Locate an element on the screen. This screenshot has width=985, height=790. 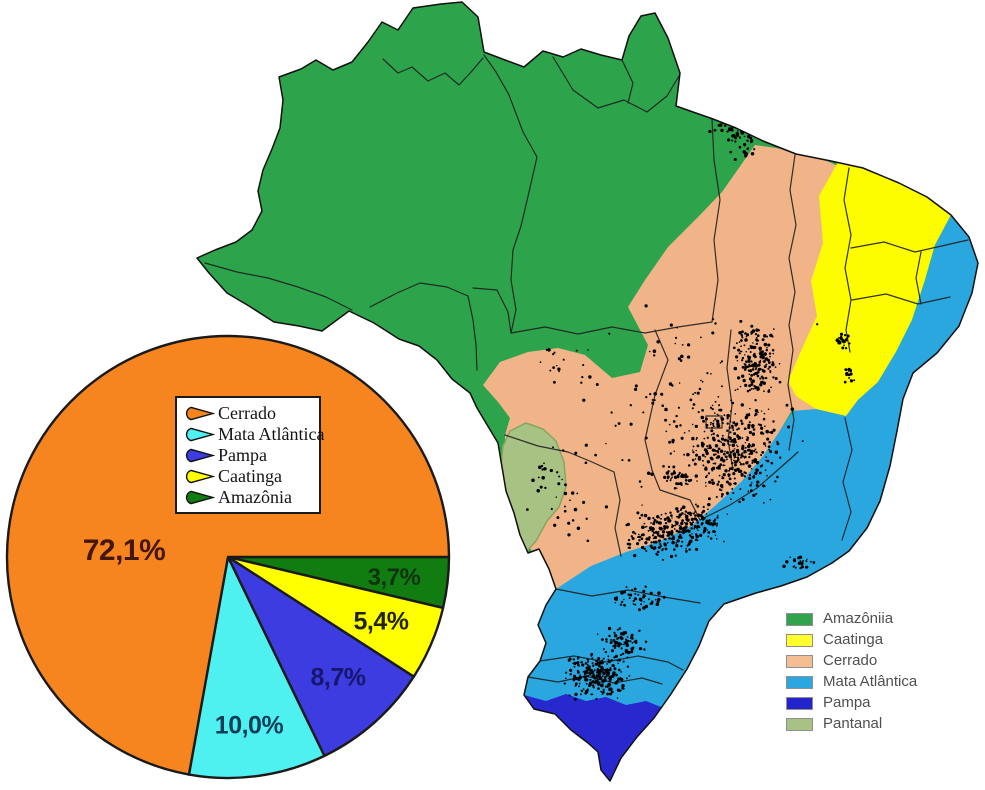
map-legend-item: Amazôniia is located at coordinates (851, 618).